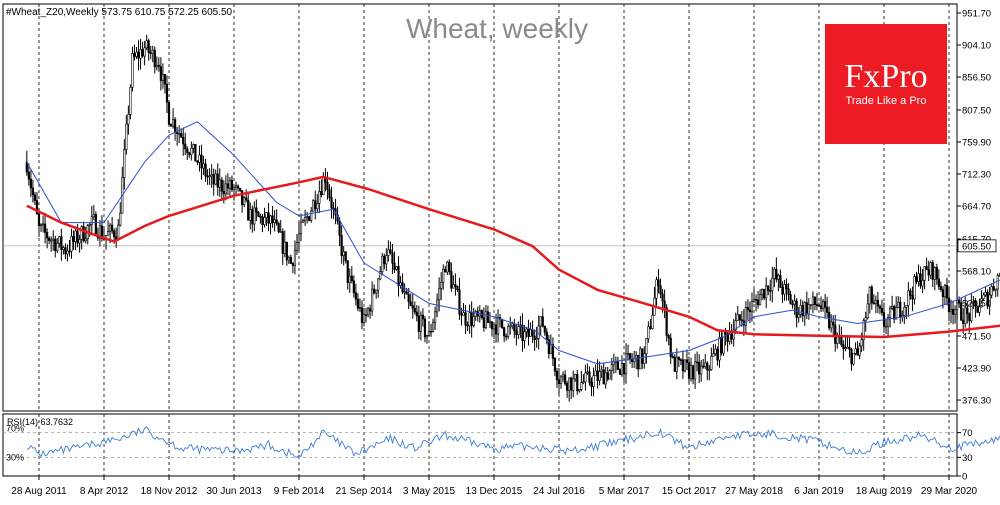  I want to click on x-tick-label: 18 Aug 2019, so click(884, 491).